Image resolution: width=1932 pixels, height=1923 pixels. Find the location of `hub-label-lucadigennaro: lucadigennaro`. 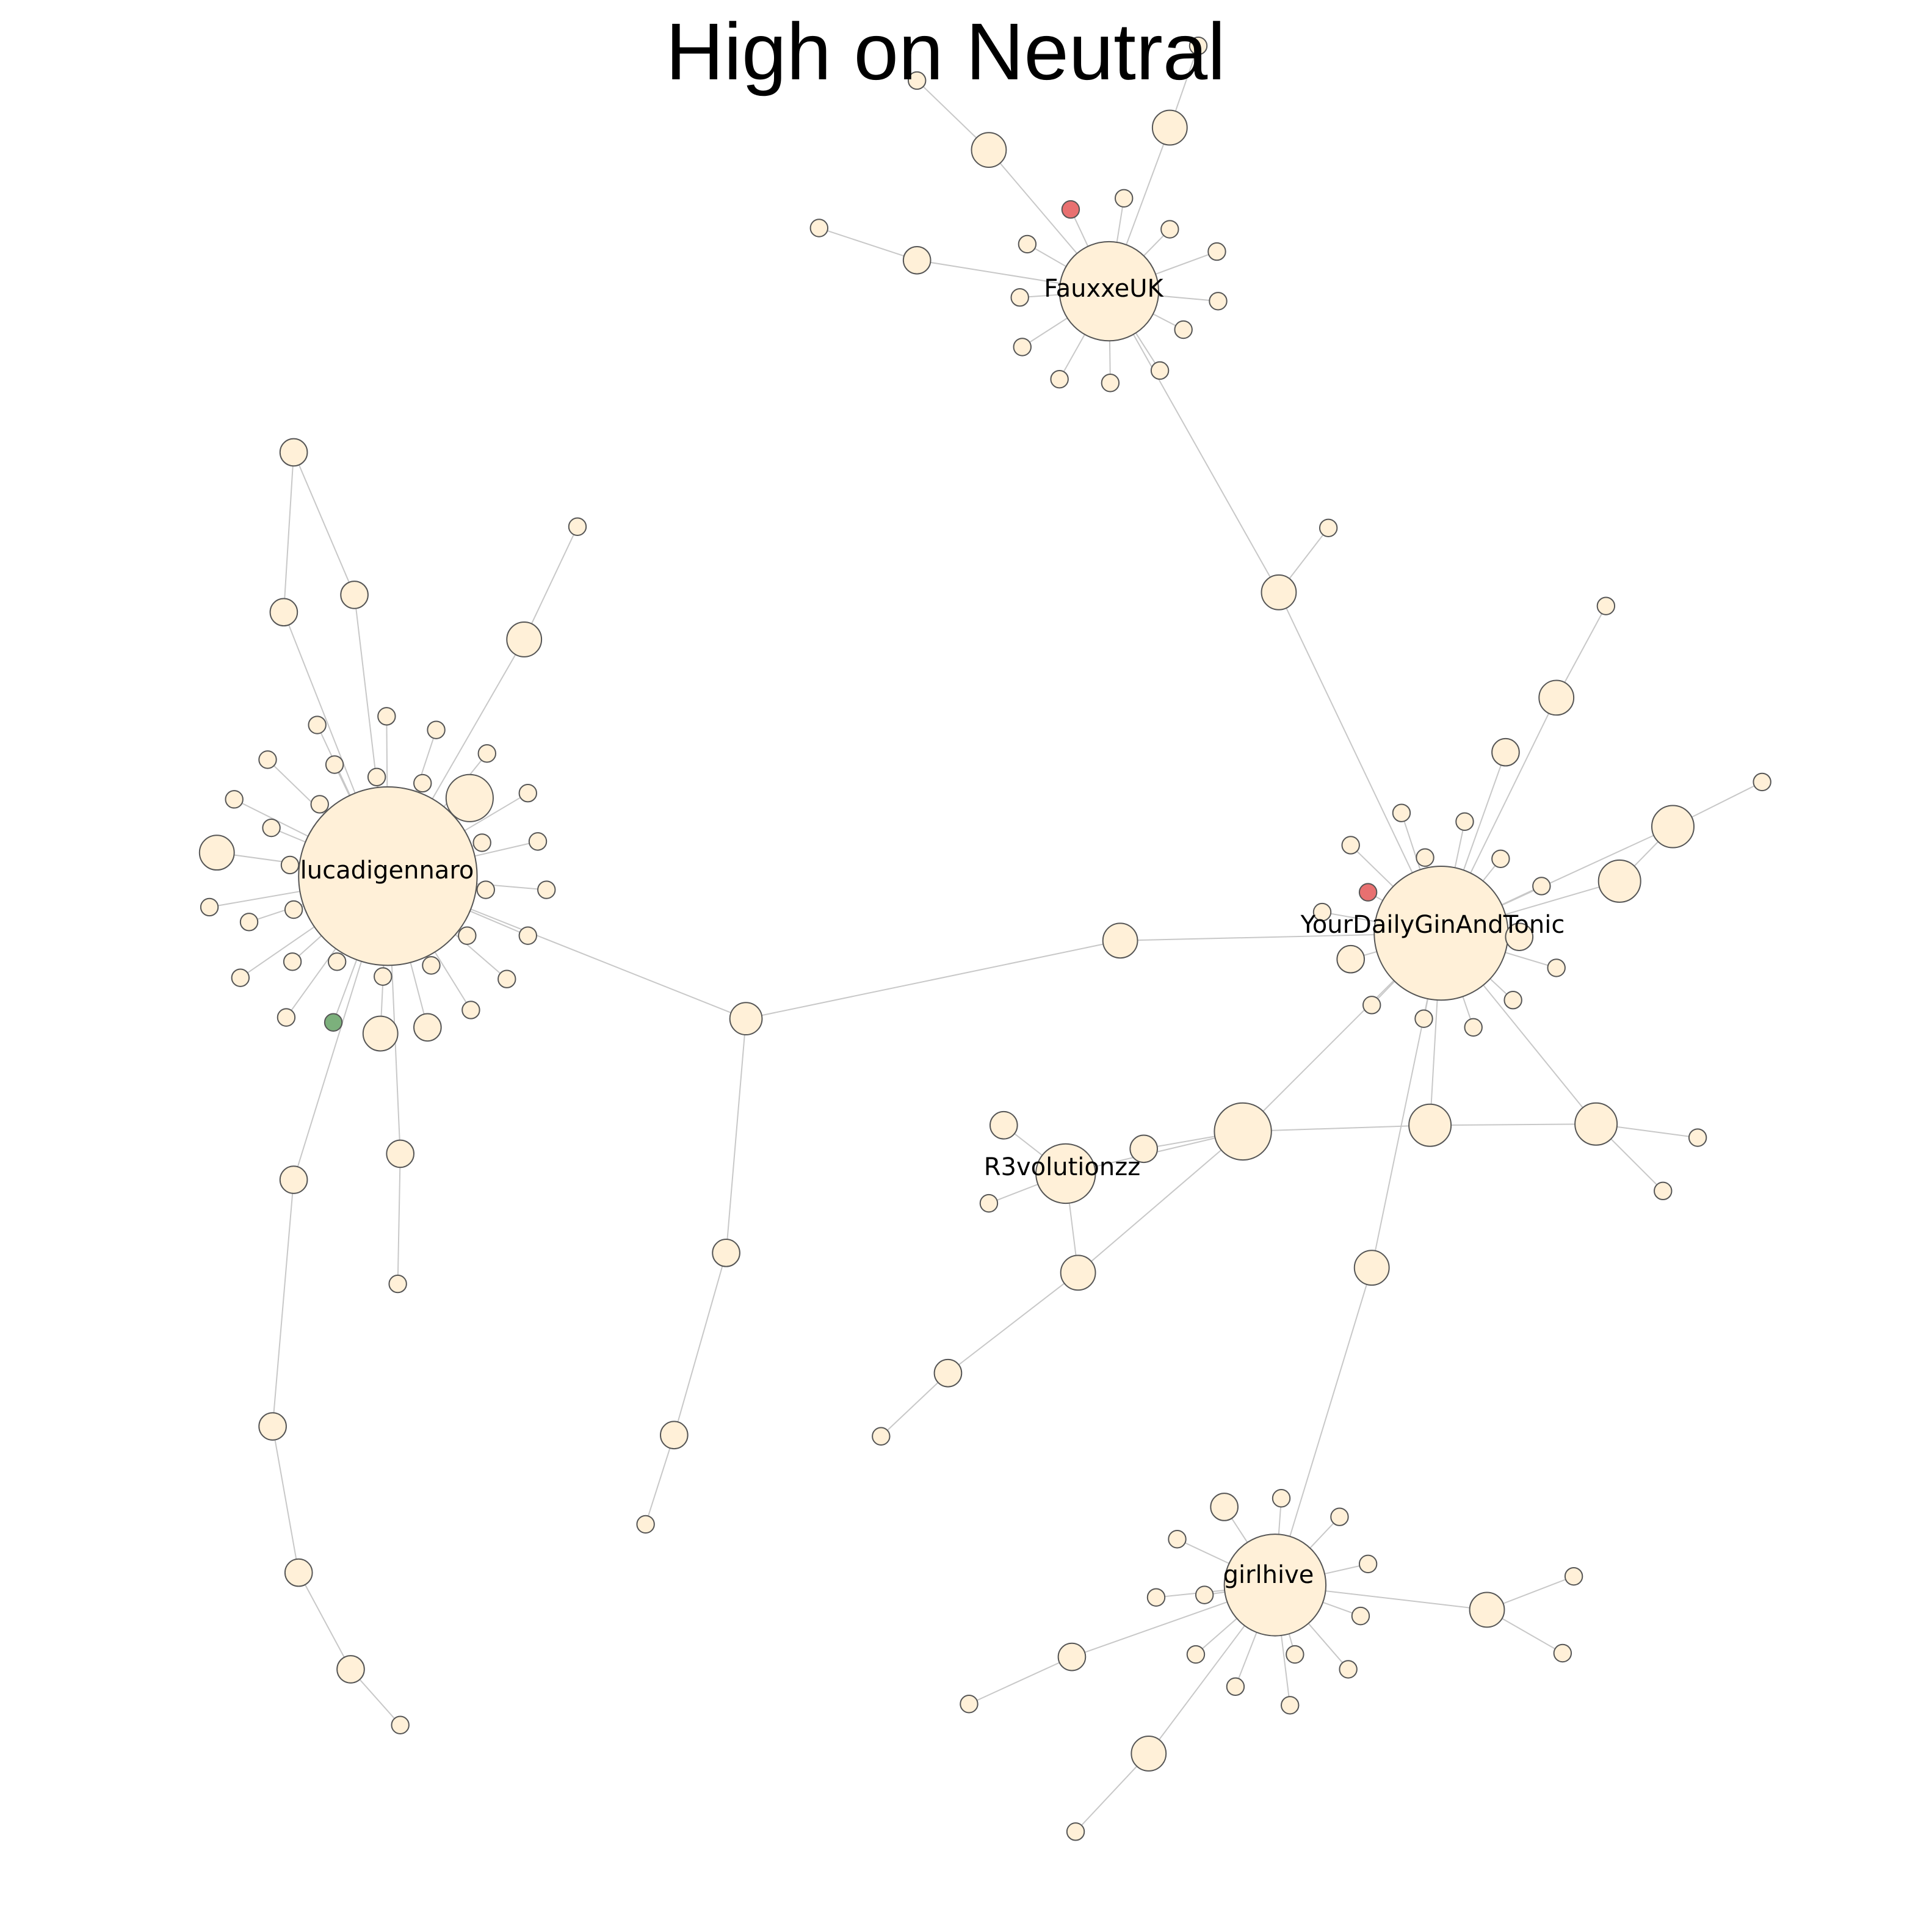

hub-label-lucadigennaro: lucadigennaro is located at coordinates (387, 871).